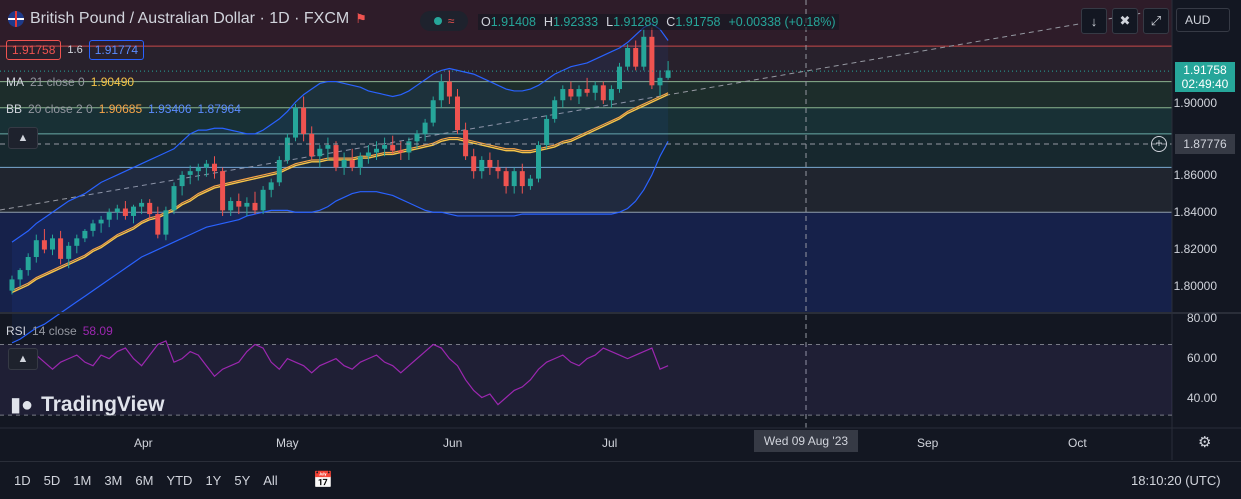 Image resolution: width=1241 pixels, height=499 pixels. Describe the element at coordinates (144, 480) in the screenshot. I see `range-6m-button: 6M` at that location.